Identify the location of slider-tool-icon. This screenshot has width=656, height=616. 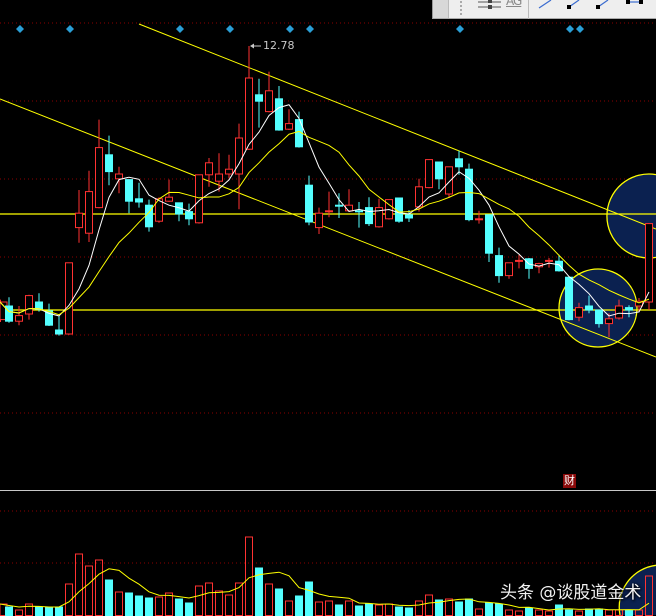
(490, 9).